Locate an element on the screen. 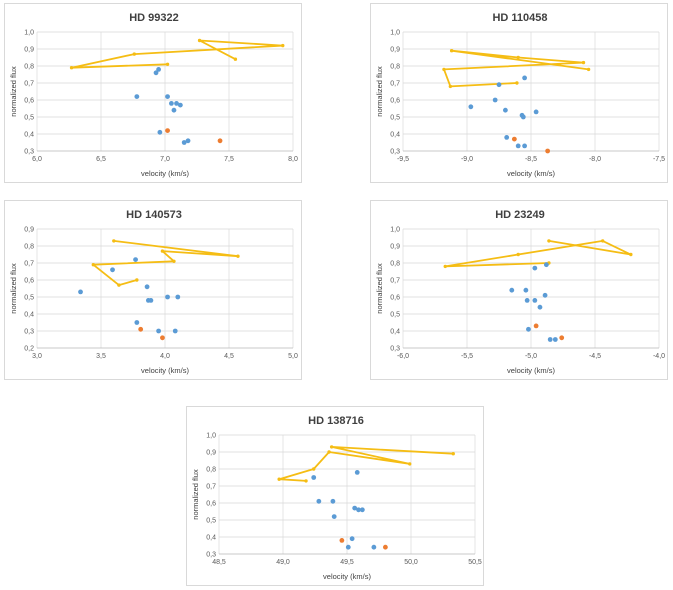  x-tick-label: 49,5 is located at coordinates (347, 562).